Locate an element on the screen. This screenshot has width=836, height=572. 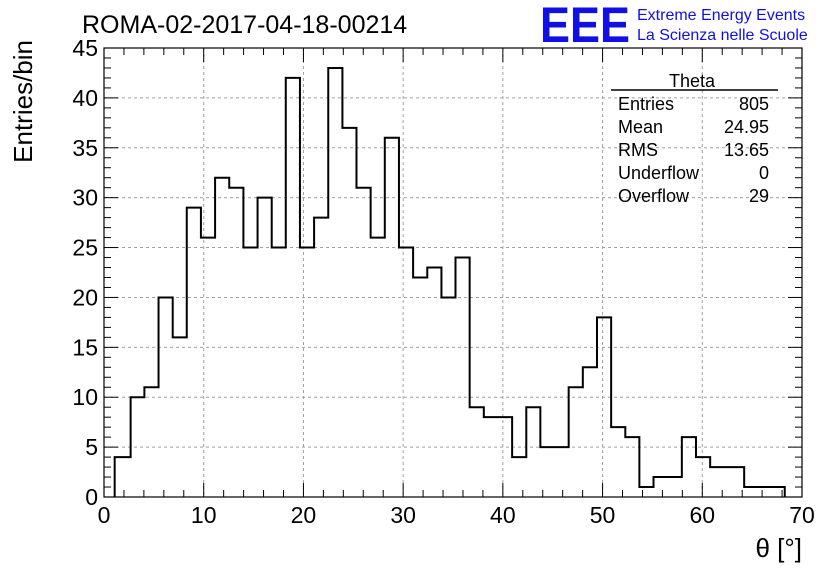
stats-label: Entries is located at coordinates (646, 104).